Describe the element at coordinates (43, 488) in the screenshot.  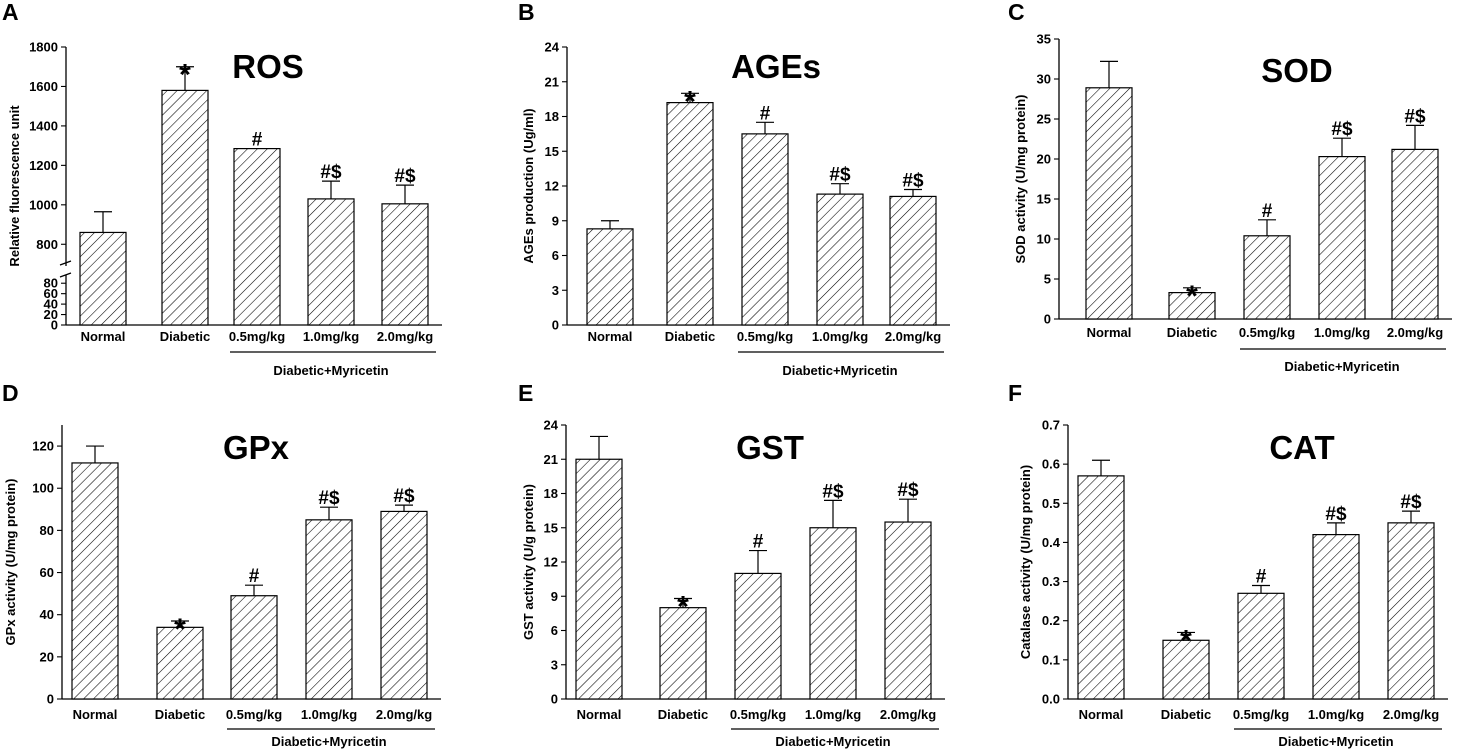
I see `y-tick-label: 100` at that location.